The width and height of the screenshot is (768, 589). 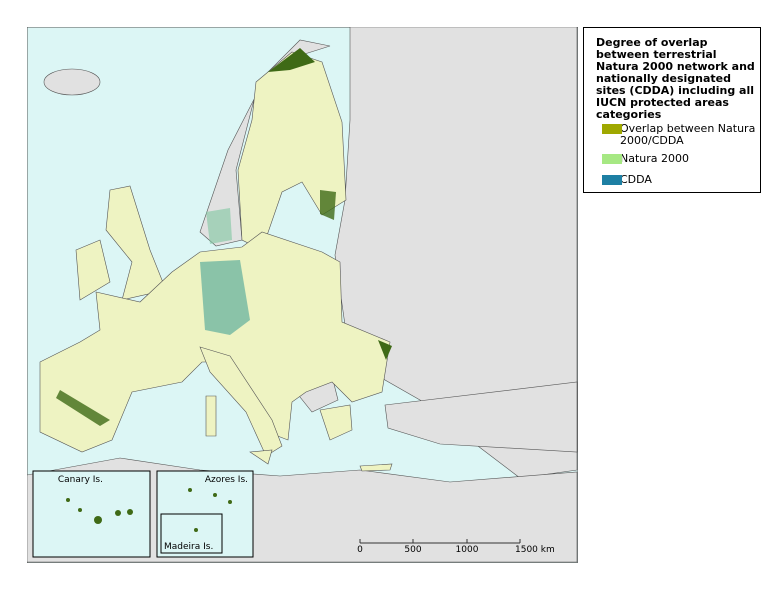 What do you see at coordinates (467, 550) in the screenshot?
I see `scale-label: 1000` at bounding box center [467, 550].